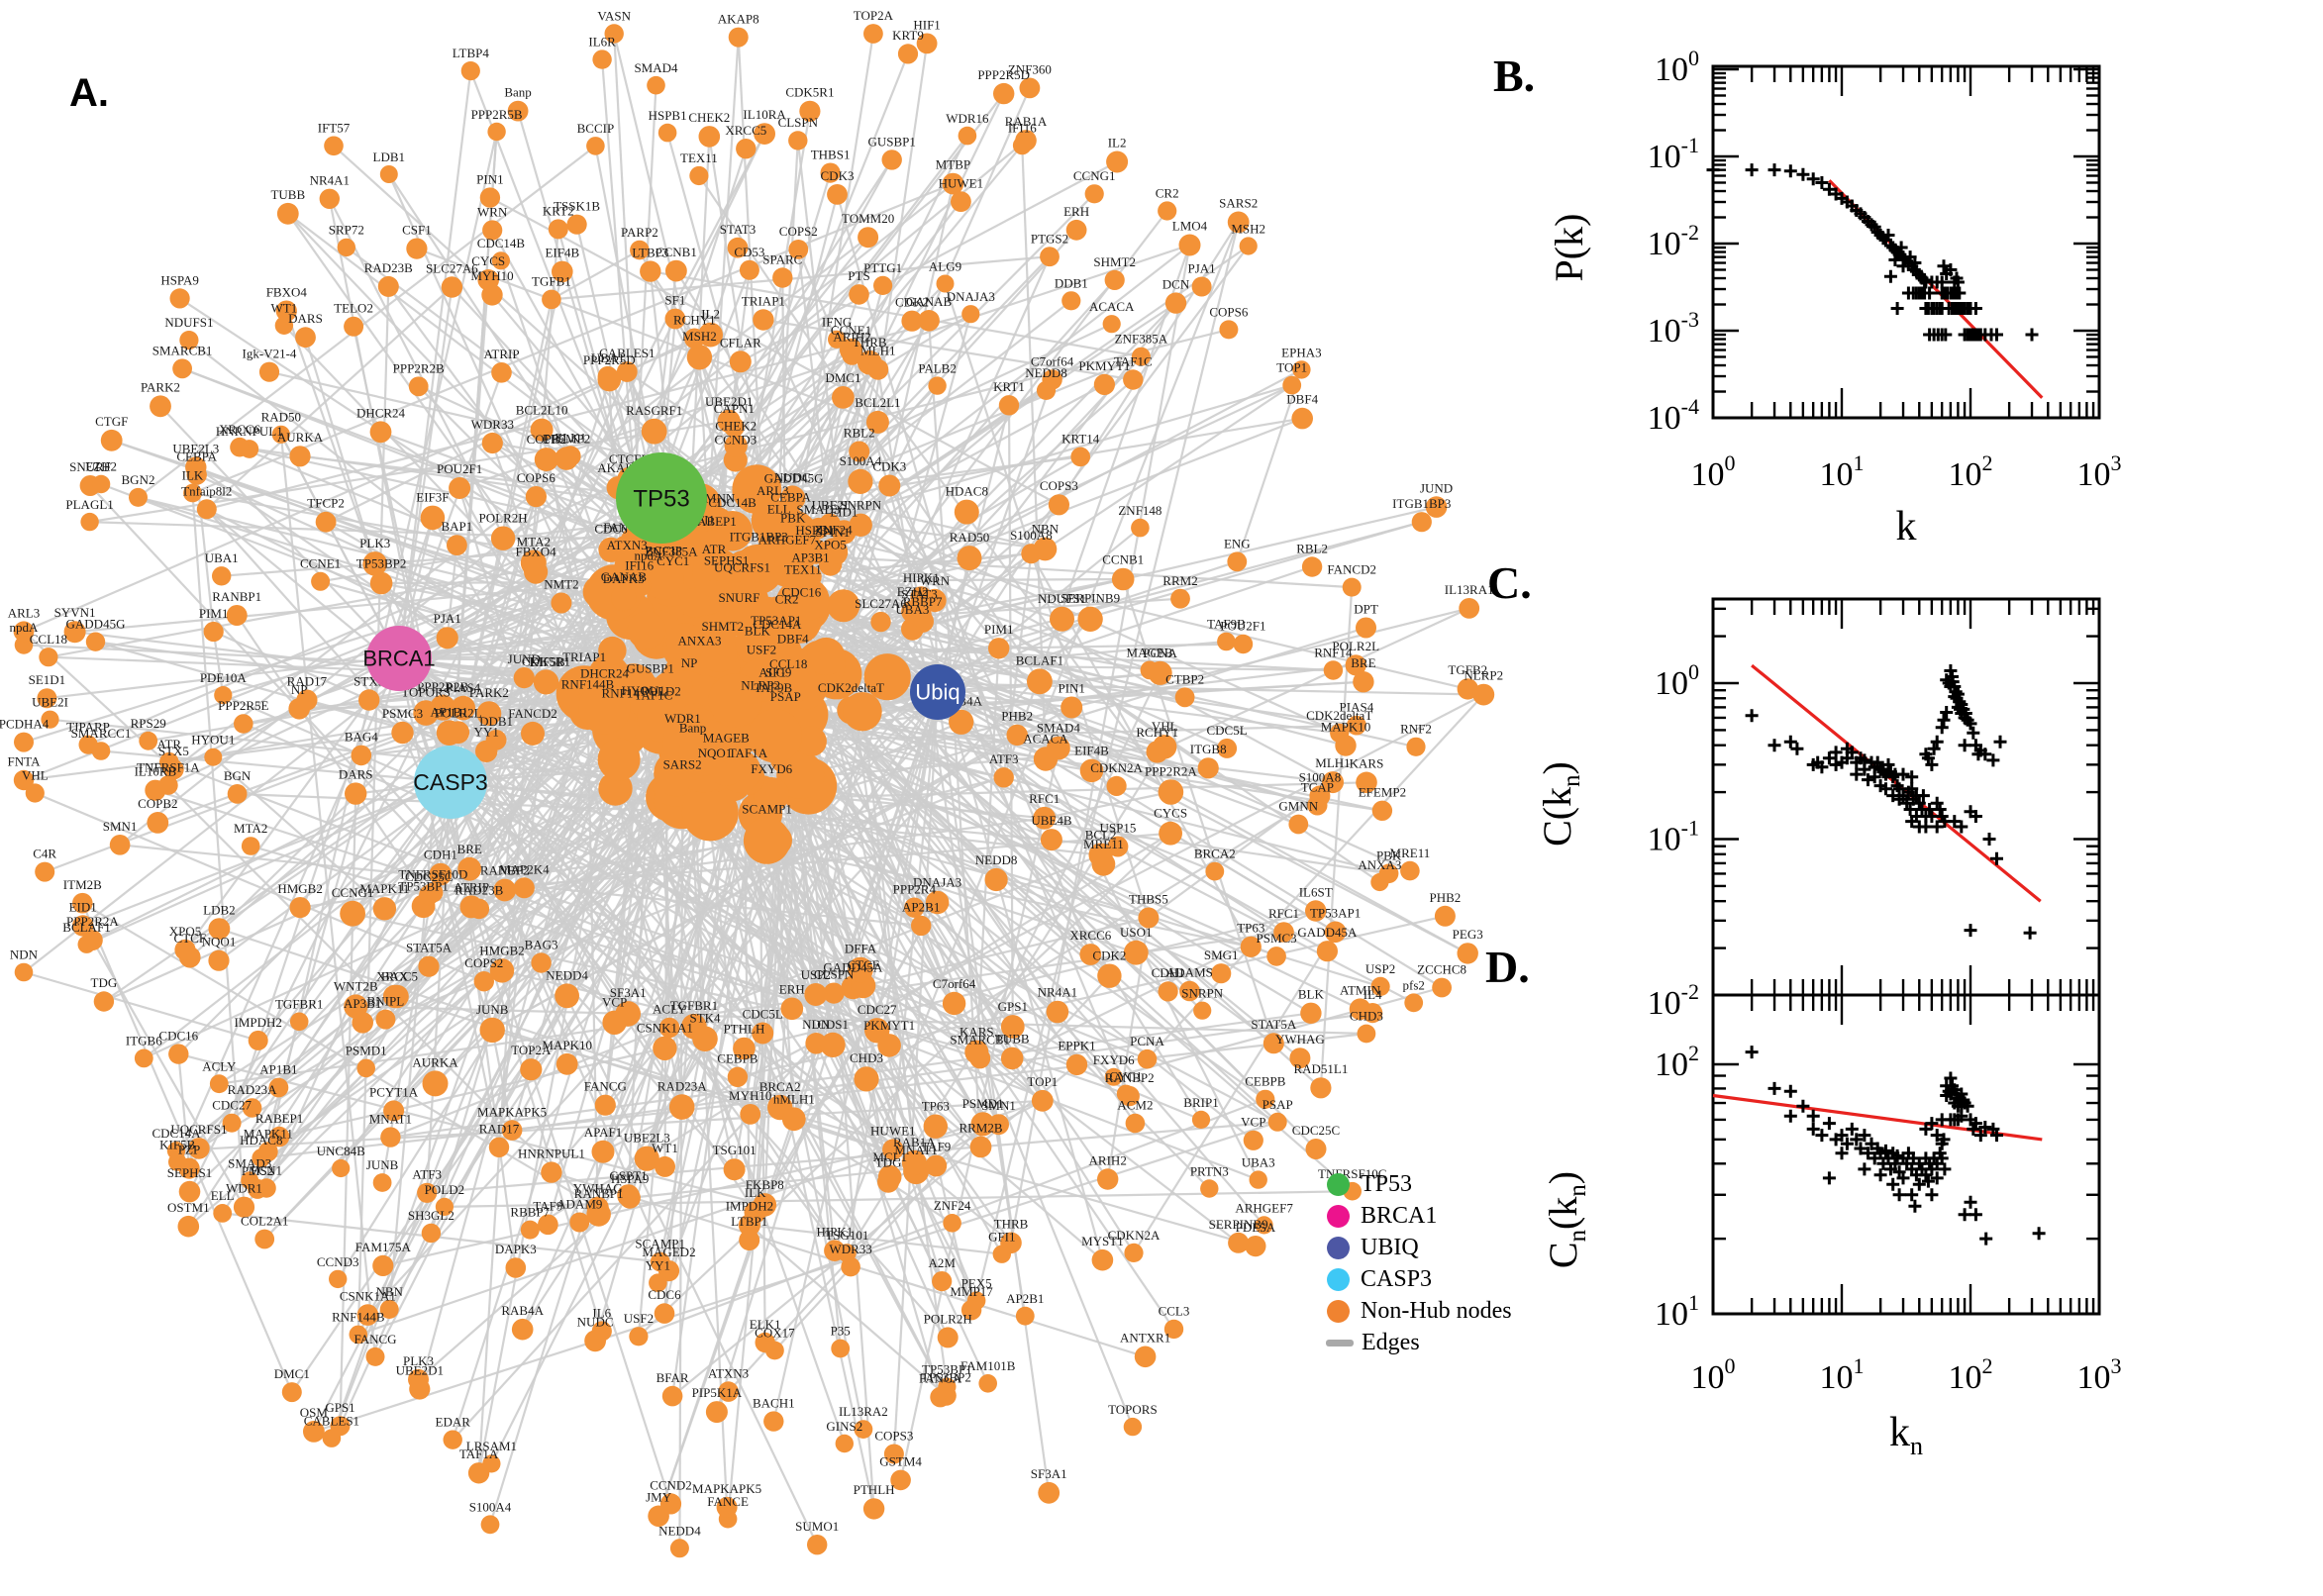 The width and height of the screenshot is (2323, 1596). What do you see at coordinates (953, 164) in the screenshot?
I see `gene-label: MTBP` at bounding box center [953, 164].